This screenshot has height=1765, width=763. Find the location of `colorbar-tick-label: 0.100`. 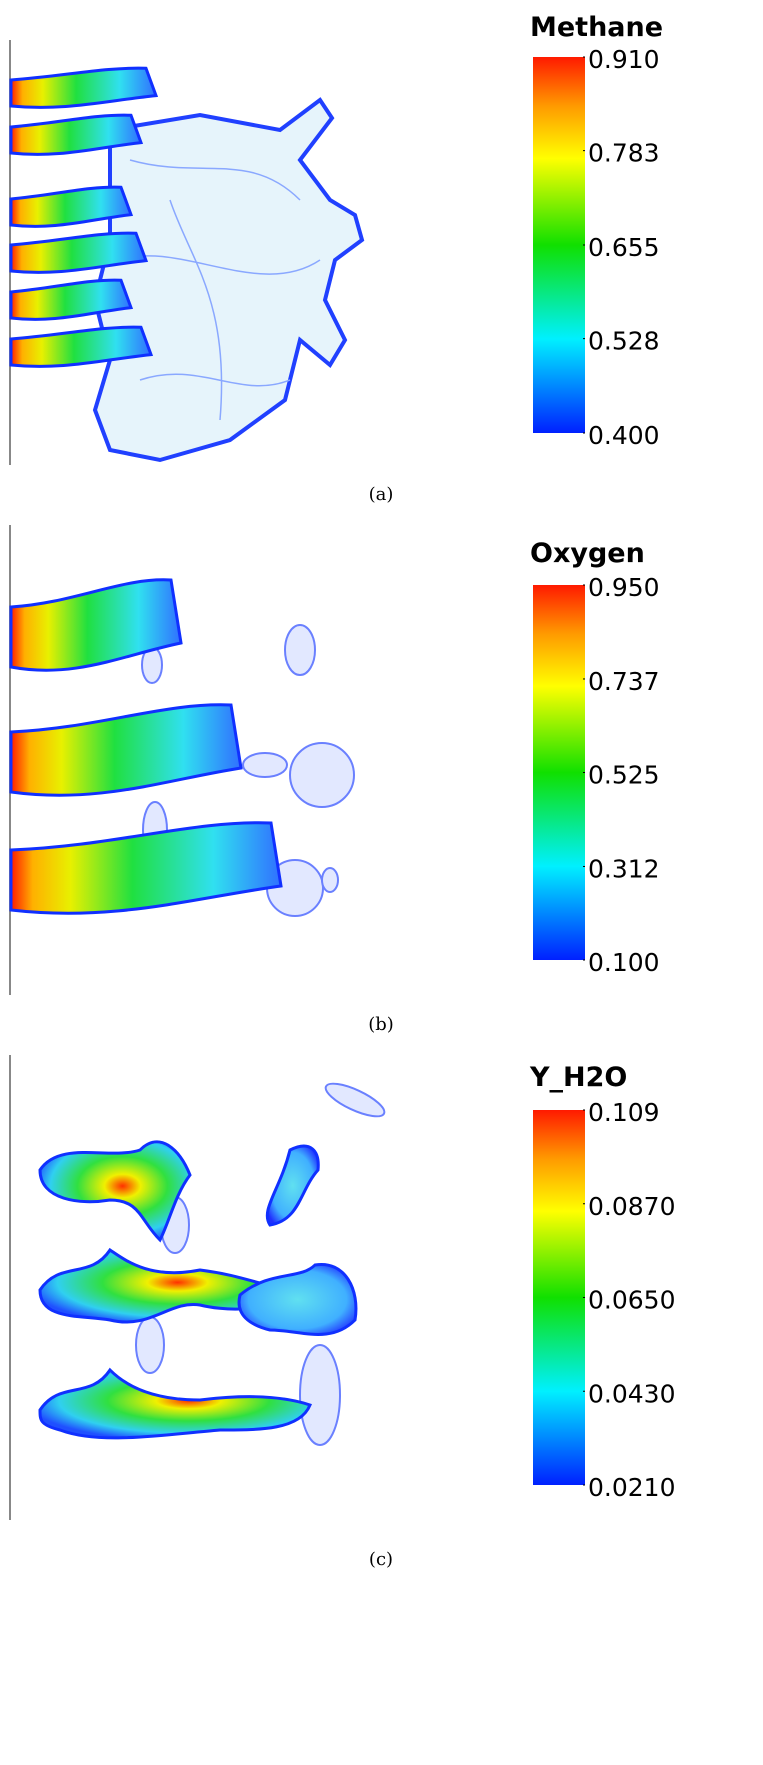

colorbar-tick-label: 0.100 is located at coordinates (624, 962).